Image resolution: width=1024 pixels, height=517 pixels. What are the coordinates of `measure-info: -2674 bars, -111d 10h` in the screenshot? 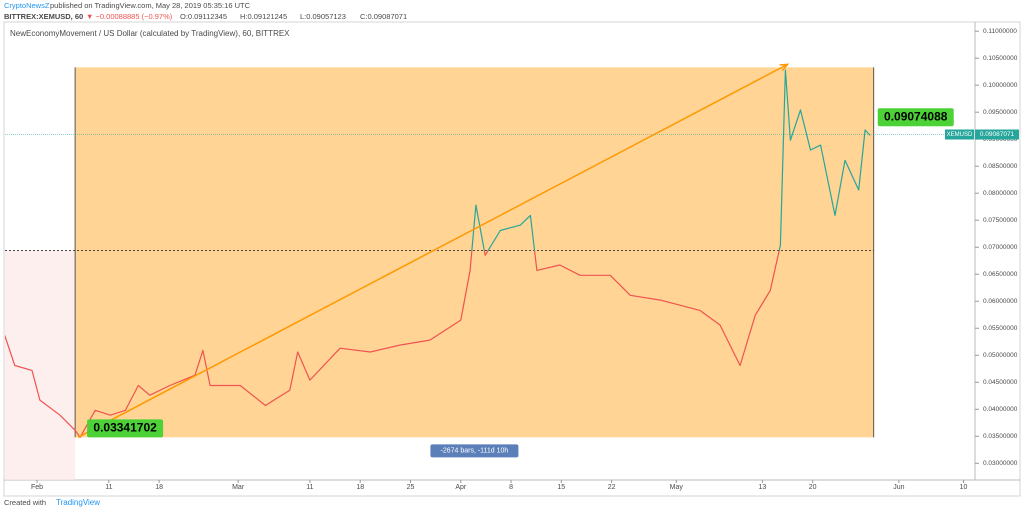 It's located at (474, 451).